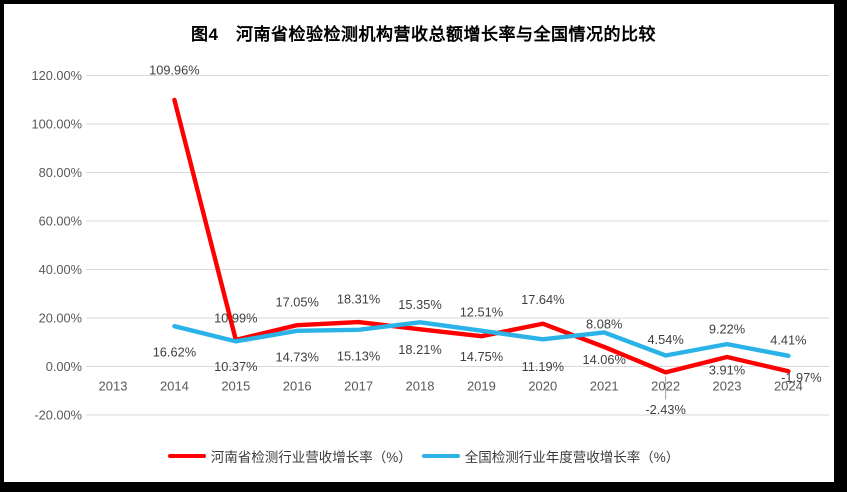 This screenshot has height=492, width=847. What do you see at coordinates (60, 269) in the screenshot?
I see `y-axis-tick-label: 40.00%` at bounding box center [60, 269].